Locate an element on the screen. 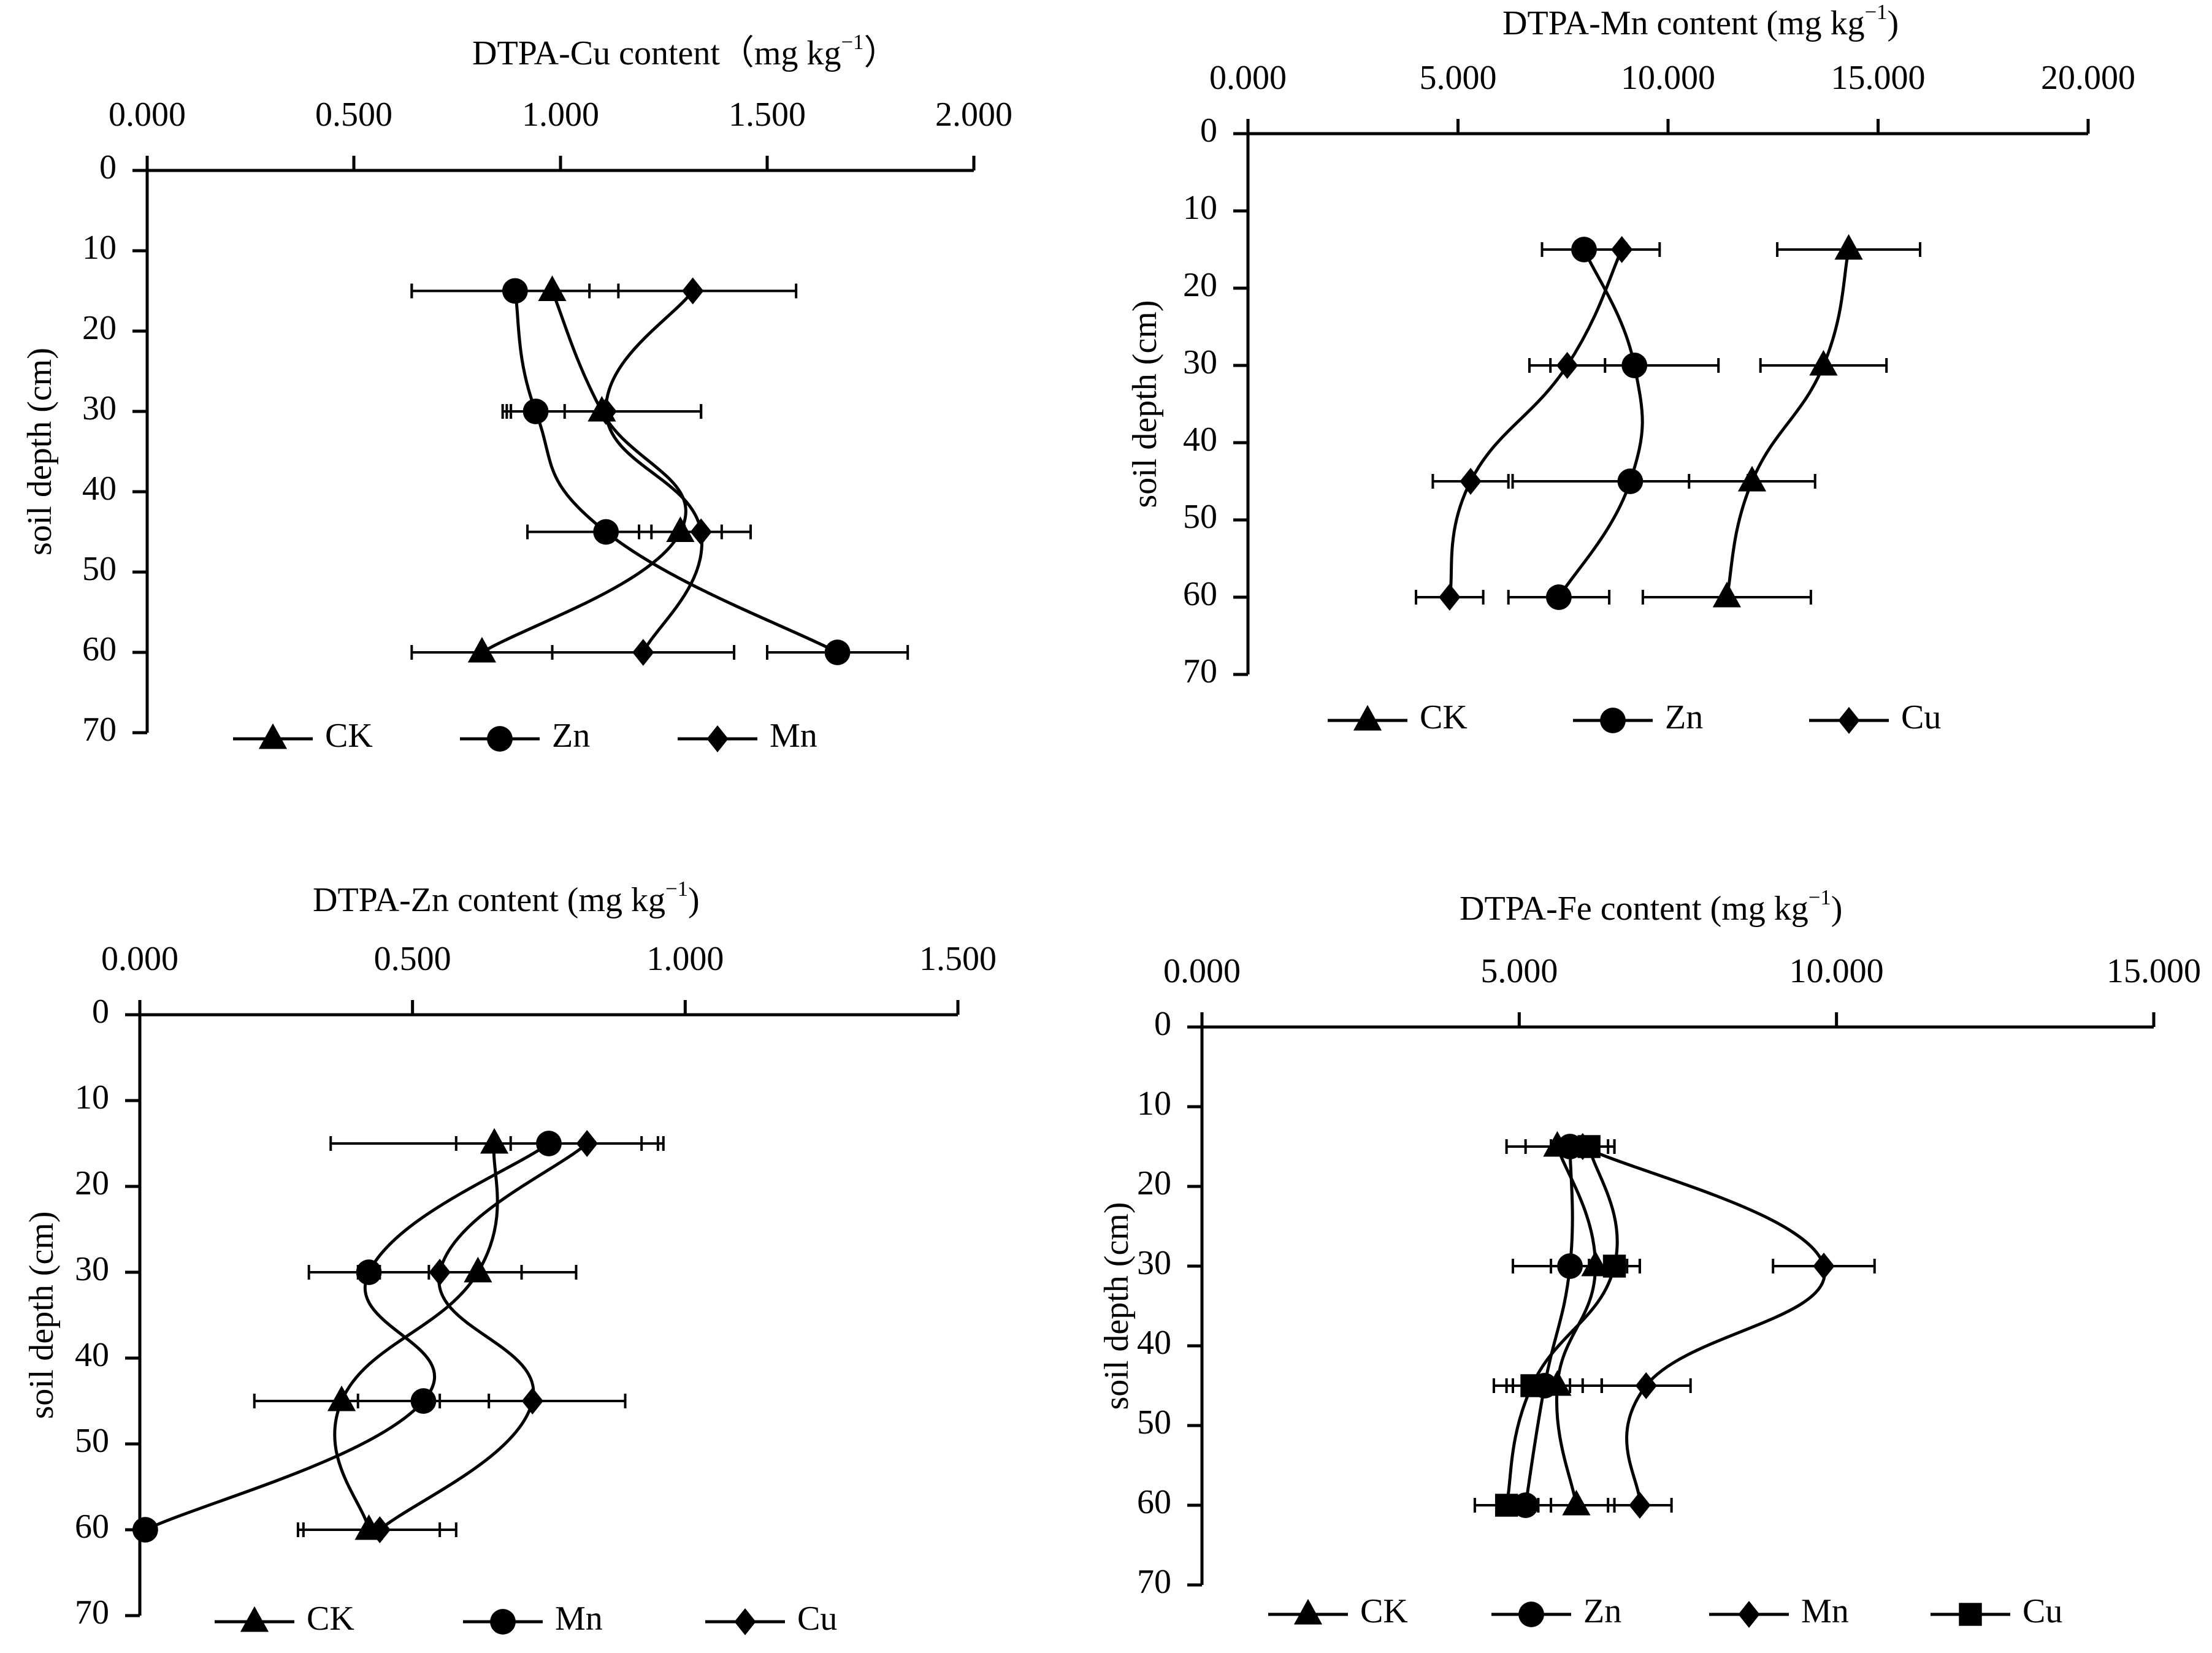 The width and height of the screenshot is (2212, 1653). y-tick-label: 50 is located at coordinates (1154, 1422).